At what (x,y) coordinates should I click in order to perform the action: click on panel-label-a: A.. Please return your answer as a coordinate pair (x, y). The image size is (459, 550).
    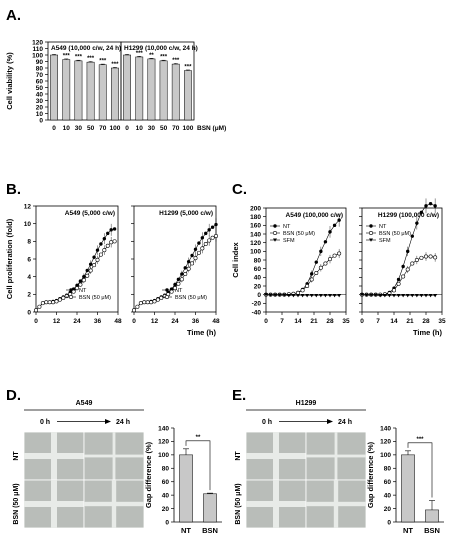
    Looking at the image, I should click on (13, 15).